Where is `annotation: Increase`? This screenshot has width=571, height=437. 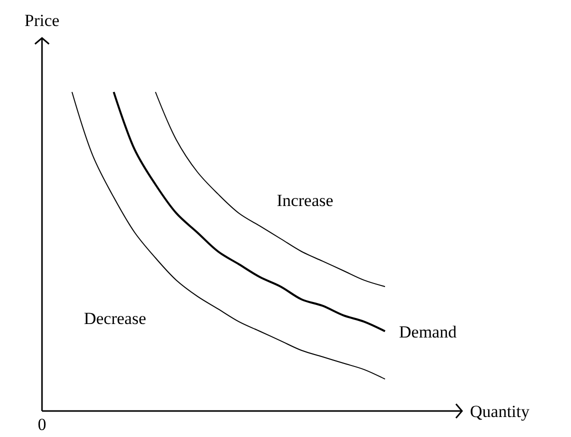 annotation: Increase is located at coordinates (305, 200).